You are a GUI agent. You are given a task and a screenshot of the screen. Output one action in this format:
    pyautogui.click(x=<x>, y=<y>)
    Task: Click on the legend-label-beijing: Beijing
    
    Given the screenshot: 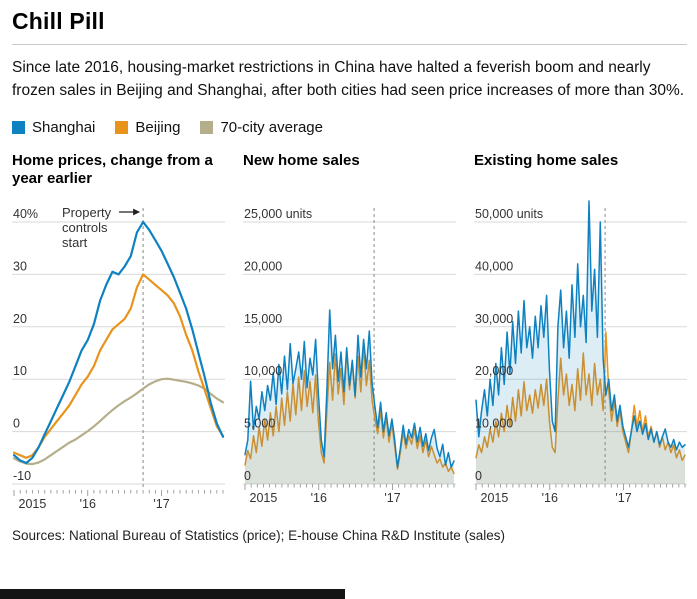 What is the action you would take?
    pyautogui.click(x=158, y=127)
    